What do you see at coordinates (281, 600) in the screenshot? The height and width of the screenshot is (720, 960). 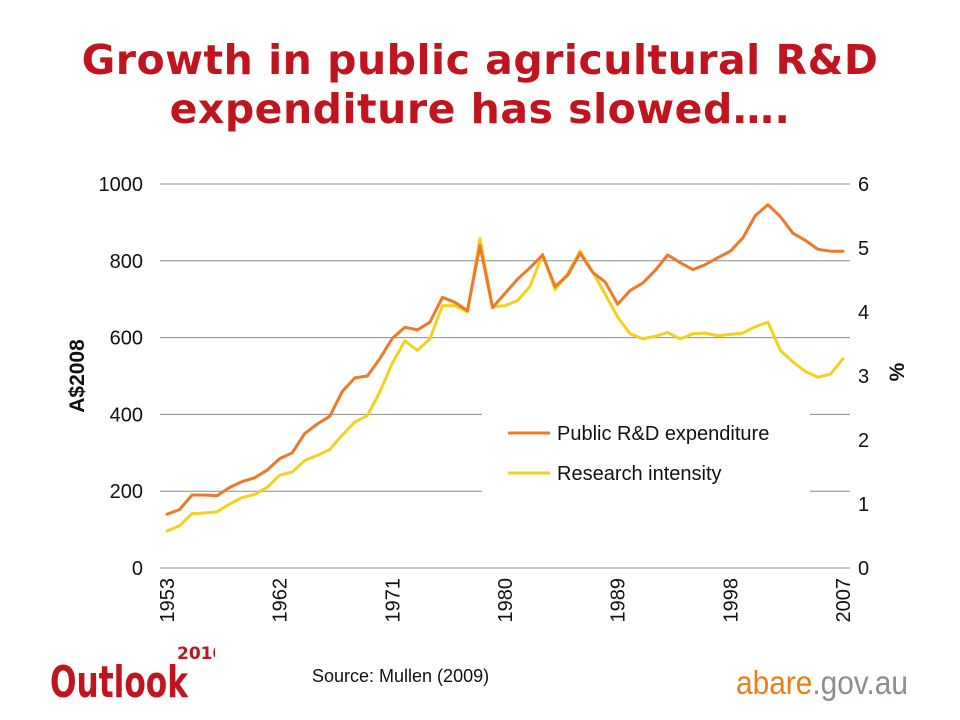 I see `x-tick-label: 1962` at bounding box center [281, 600].